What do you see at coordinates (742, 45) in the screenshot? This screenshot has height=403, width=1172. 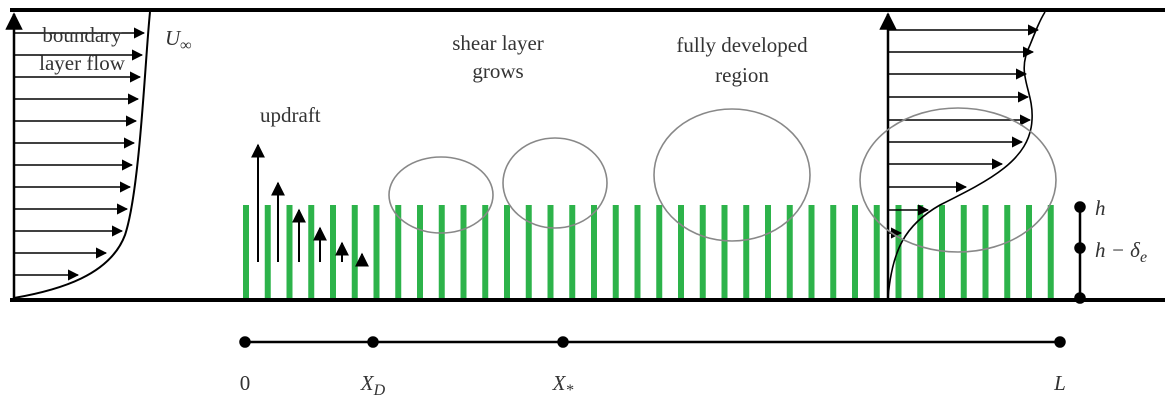 I see `label: fully developed` at bounding box center [742, 45].